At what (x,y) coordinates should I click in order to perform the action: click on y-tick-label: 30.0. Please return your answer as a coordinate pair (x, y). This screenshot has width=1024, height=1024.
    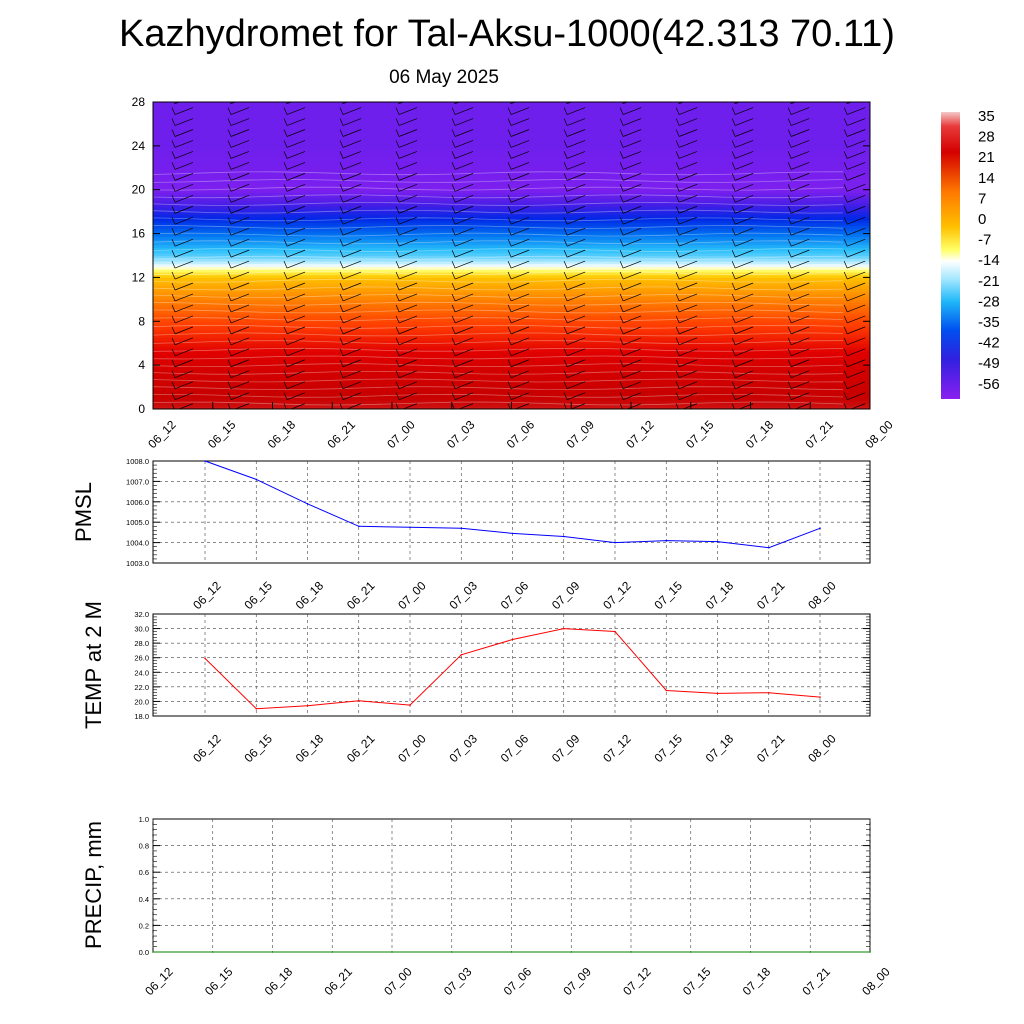
    Looking at the image, I should click on (141, 629).